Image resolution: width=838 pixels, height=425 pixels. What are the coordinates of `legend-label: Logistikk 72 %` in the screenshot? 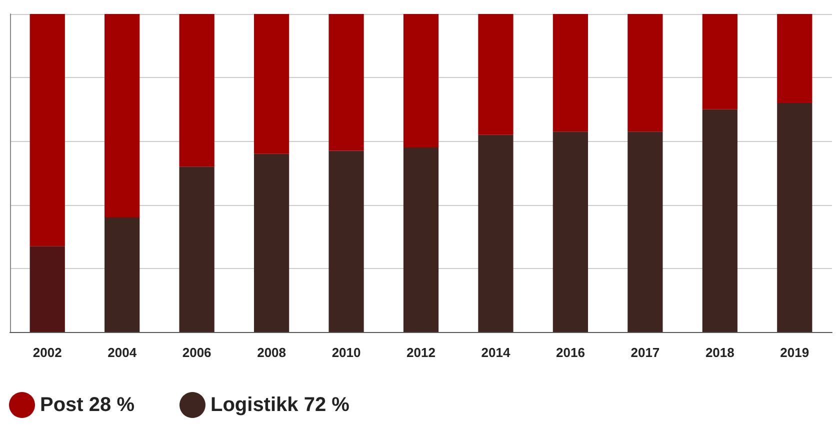 It's located at (280, 405).